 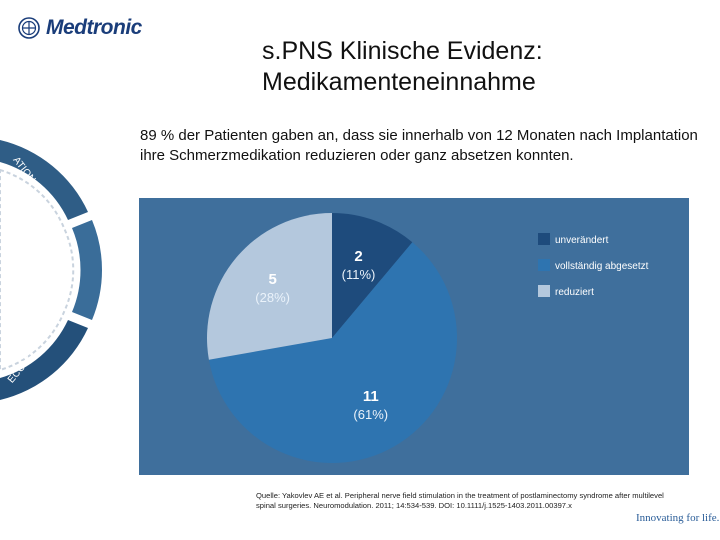 What do you see at coordinates (402, 51) in the screenshot?
I see `title-line-1: s.PNS Klinische Evidenz:` at bounding box center [402, 51].